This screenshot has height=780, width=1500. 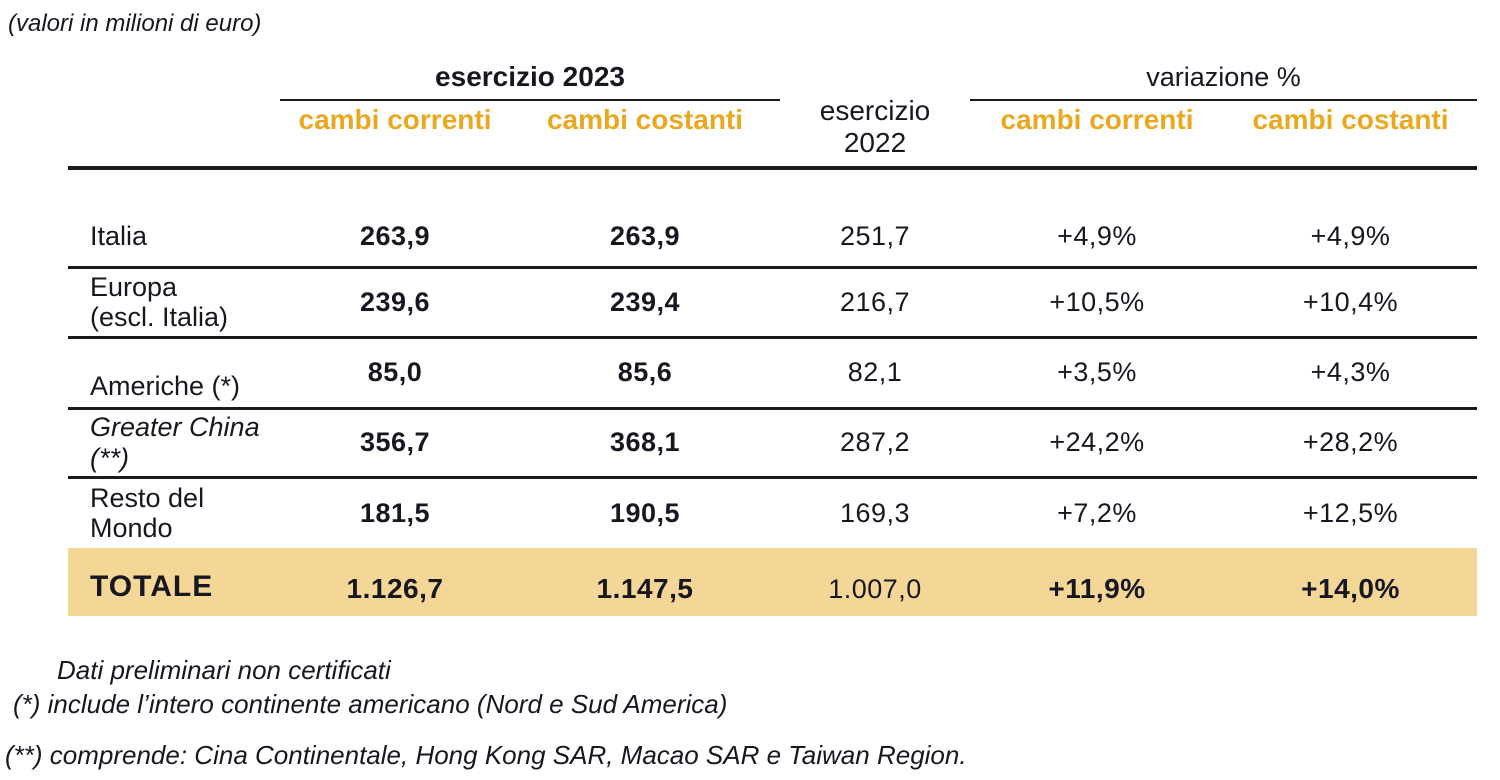 I want to click on value-2022: 216,7, so click(x=875, y=303).